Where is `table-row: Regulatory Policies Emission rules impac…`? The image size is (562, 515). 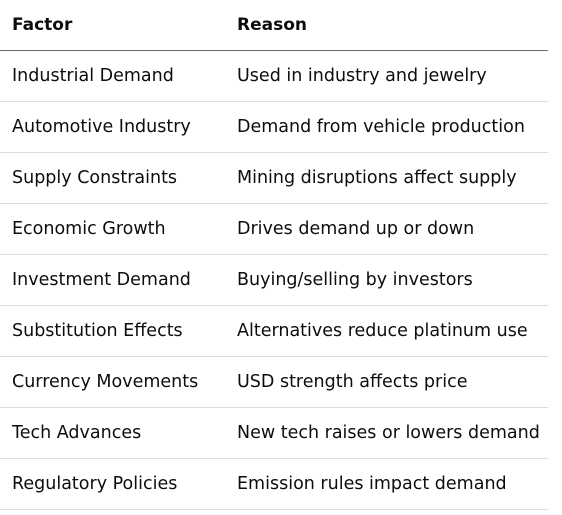
table-row: Regulatory Policies Emission rules impac… is located at coordinates (274, 484).